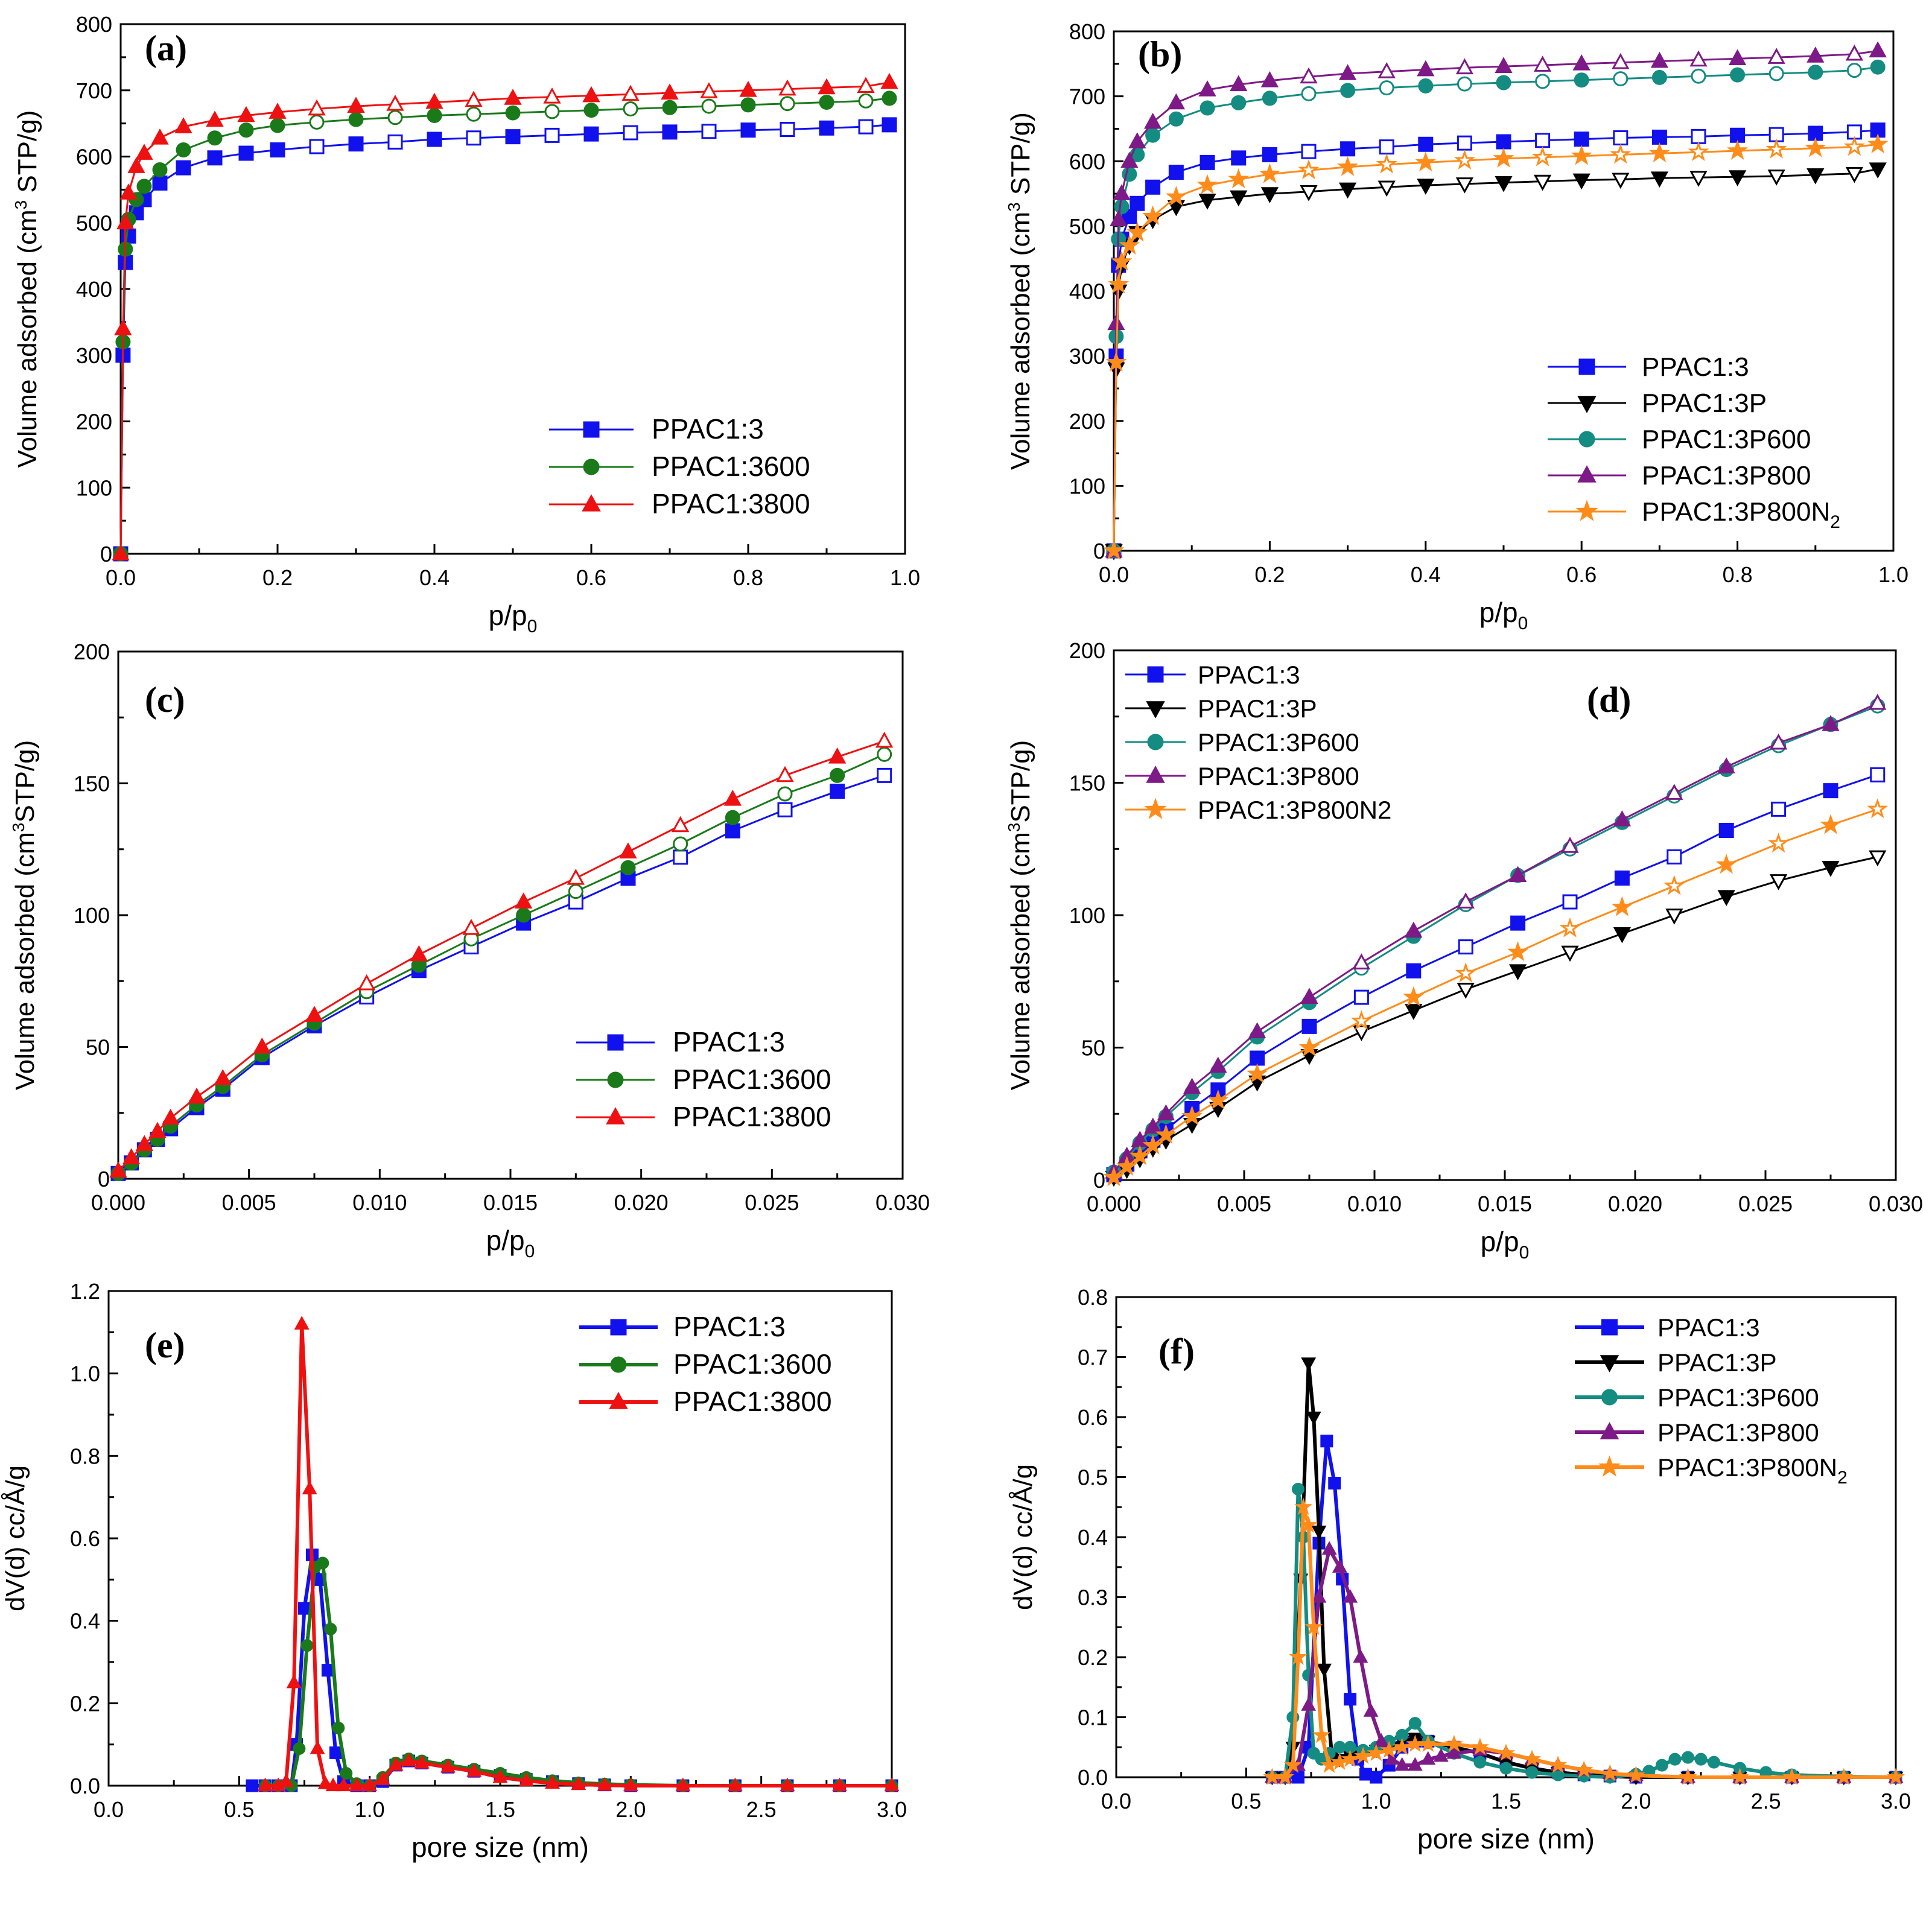 This screenshot has width=1932, height=1916. Describe the element at coordinates (1896, 1801) in the screenshot. I see `x-tick-label: 3.0` at that location.